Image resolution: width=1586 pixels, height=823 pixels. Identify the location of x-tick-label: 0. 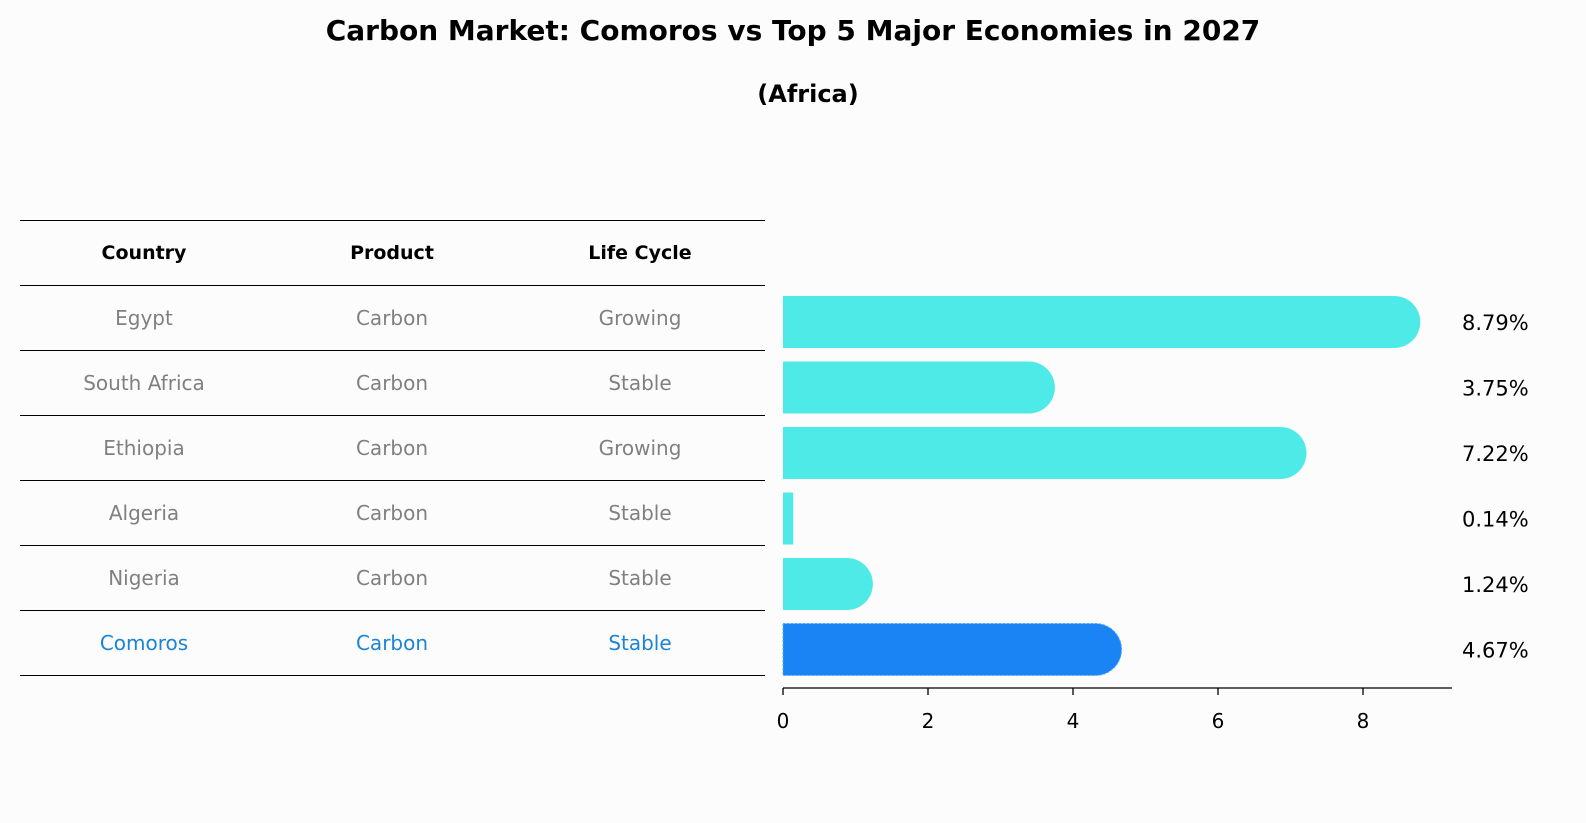
(783, 721).